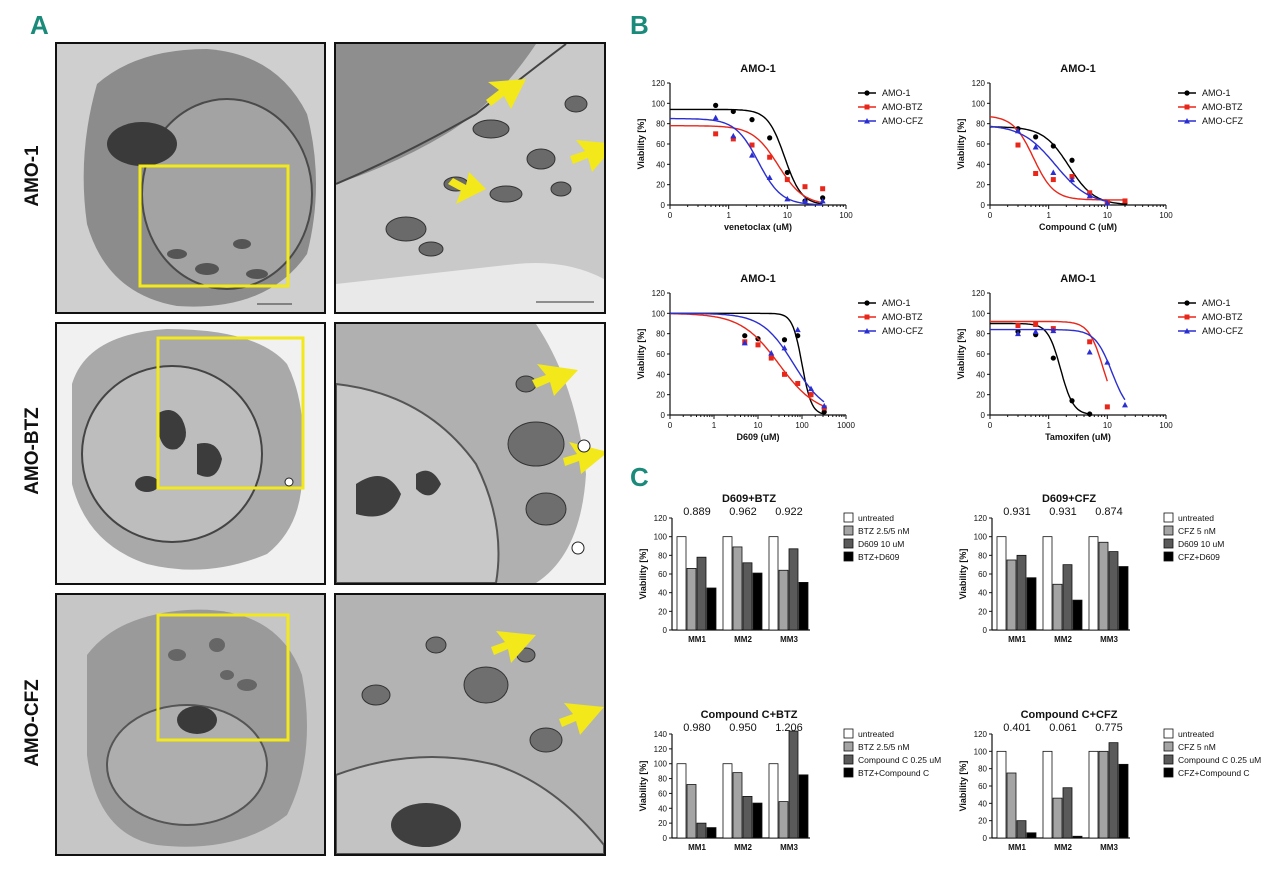  What do you see at coordinates (743, 847) in the screenshot?
I see `x-tick-label: MM2` at bounding box center [743, 847].